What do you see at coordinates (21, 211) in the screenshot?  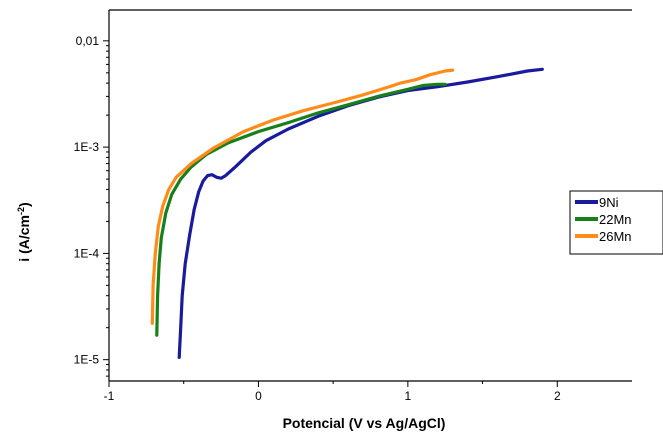 I see `y-axis-title-superscript: -2` at bounding box center [21, 211].